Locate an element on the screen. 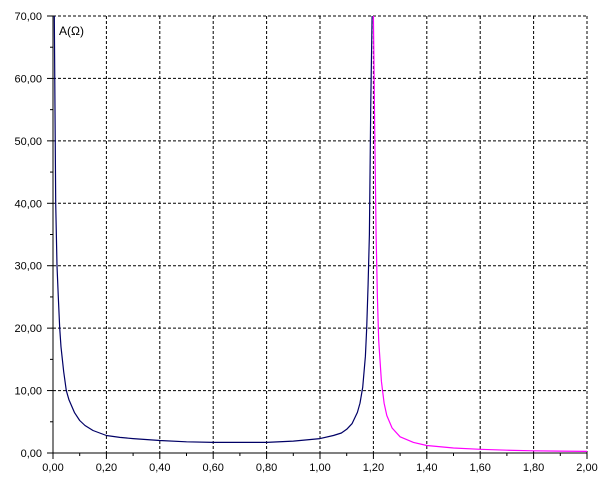 The image size is (604, 488). y-tick-label: 10,00 is located at coordinates (28, 392).